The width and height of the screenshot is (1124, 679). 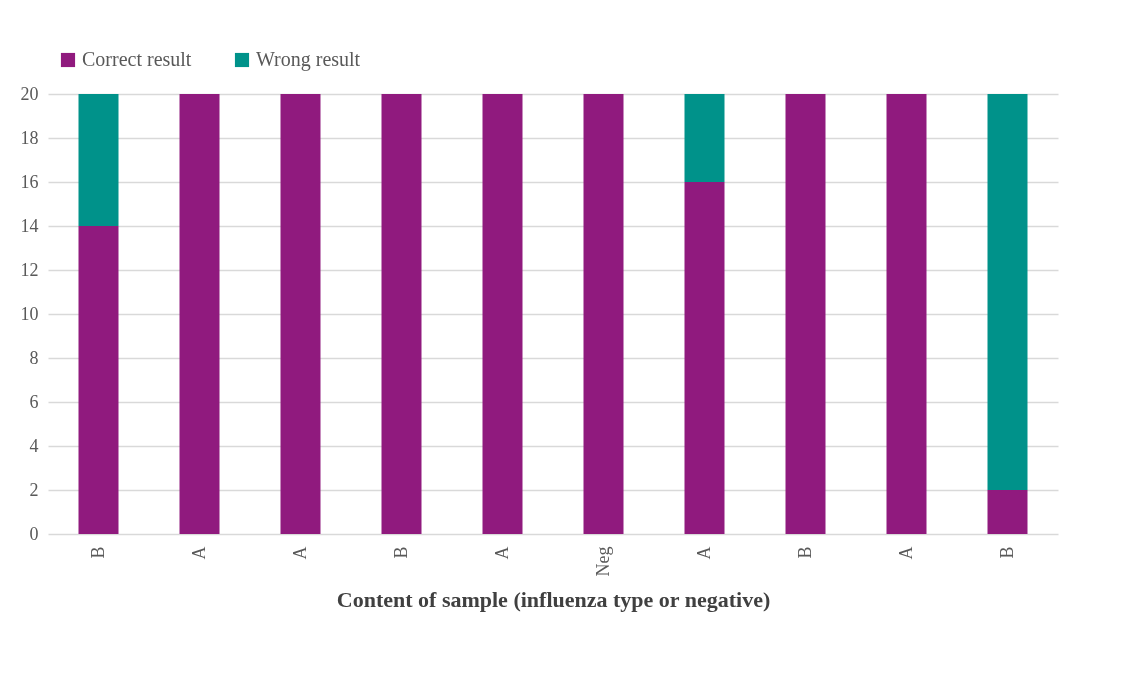 I want to click on y-tick-label: 16, so click(x=29, y=181).